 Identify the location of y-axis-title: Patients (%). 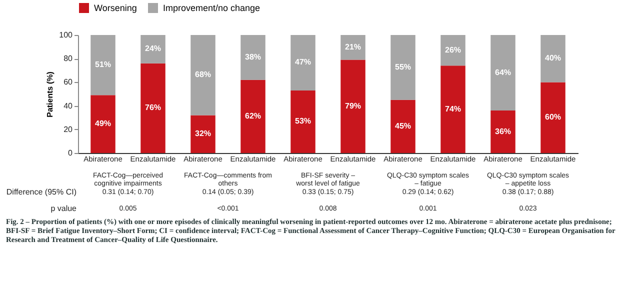
(50, 94).